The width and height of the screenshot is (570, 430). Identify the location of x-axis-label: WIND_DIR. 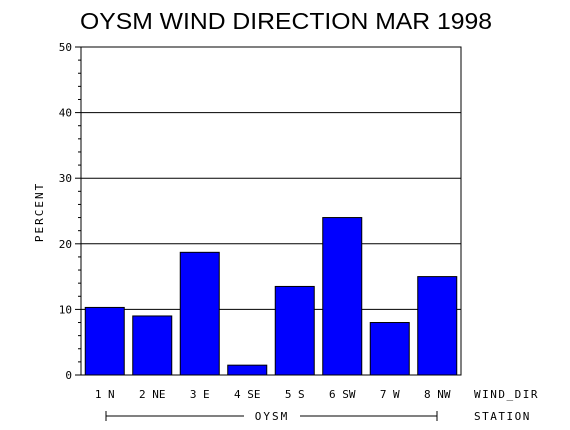
(506, 394).